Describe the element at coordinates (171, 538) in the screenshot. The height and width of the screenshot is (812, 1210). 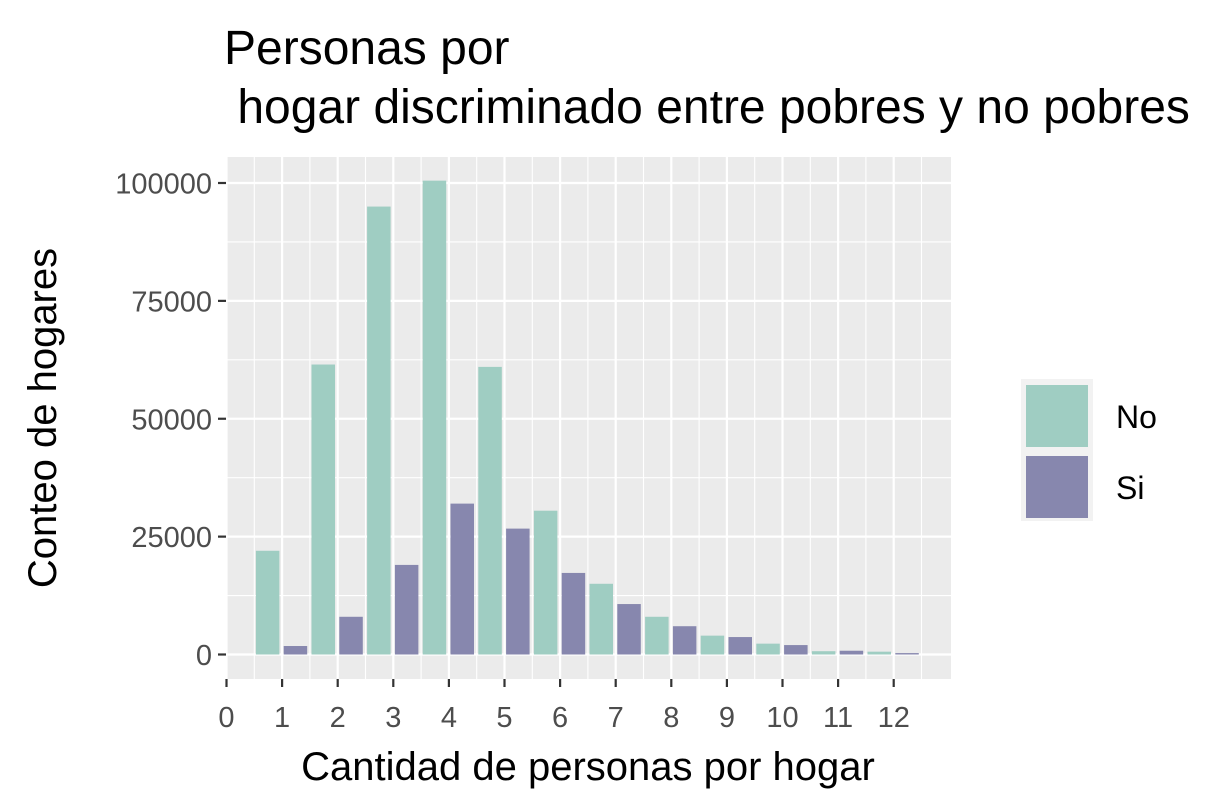
I see `y-tick-label: 25000` at that location.